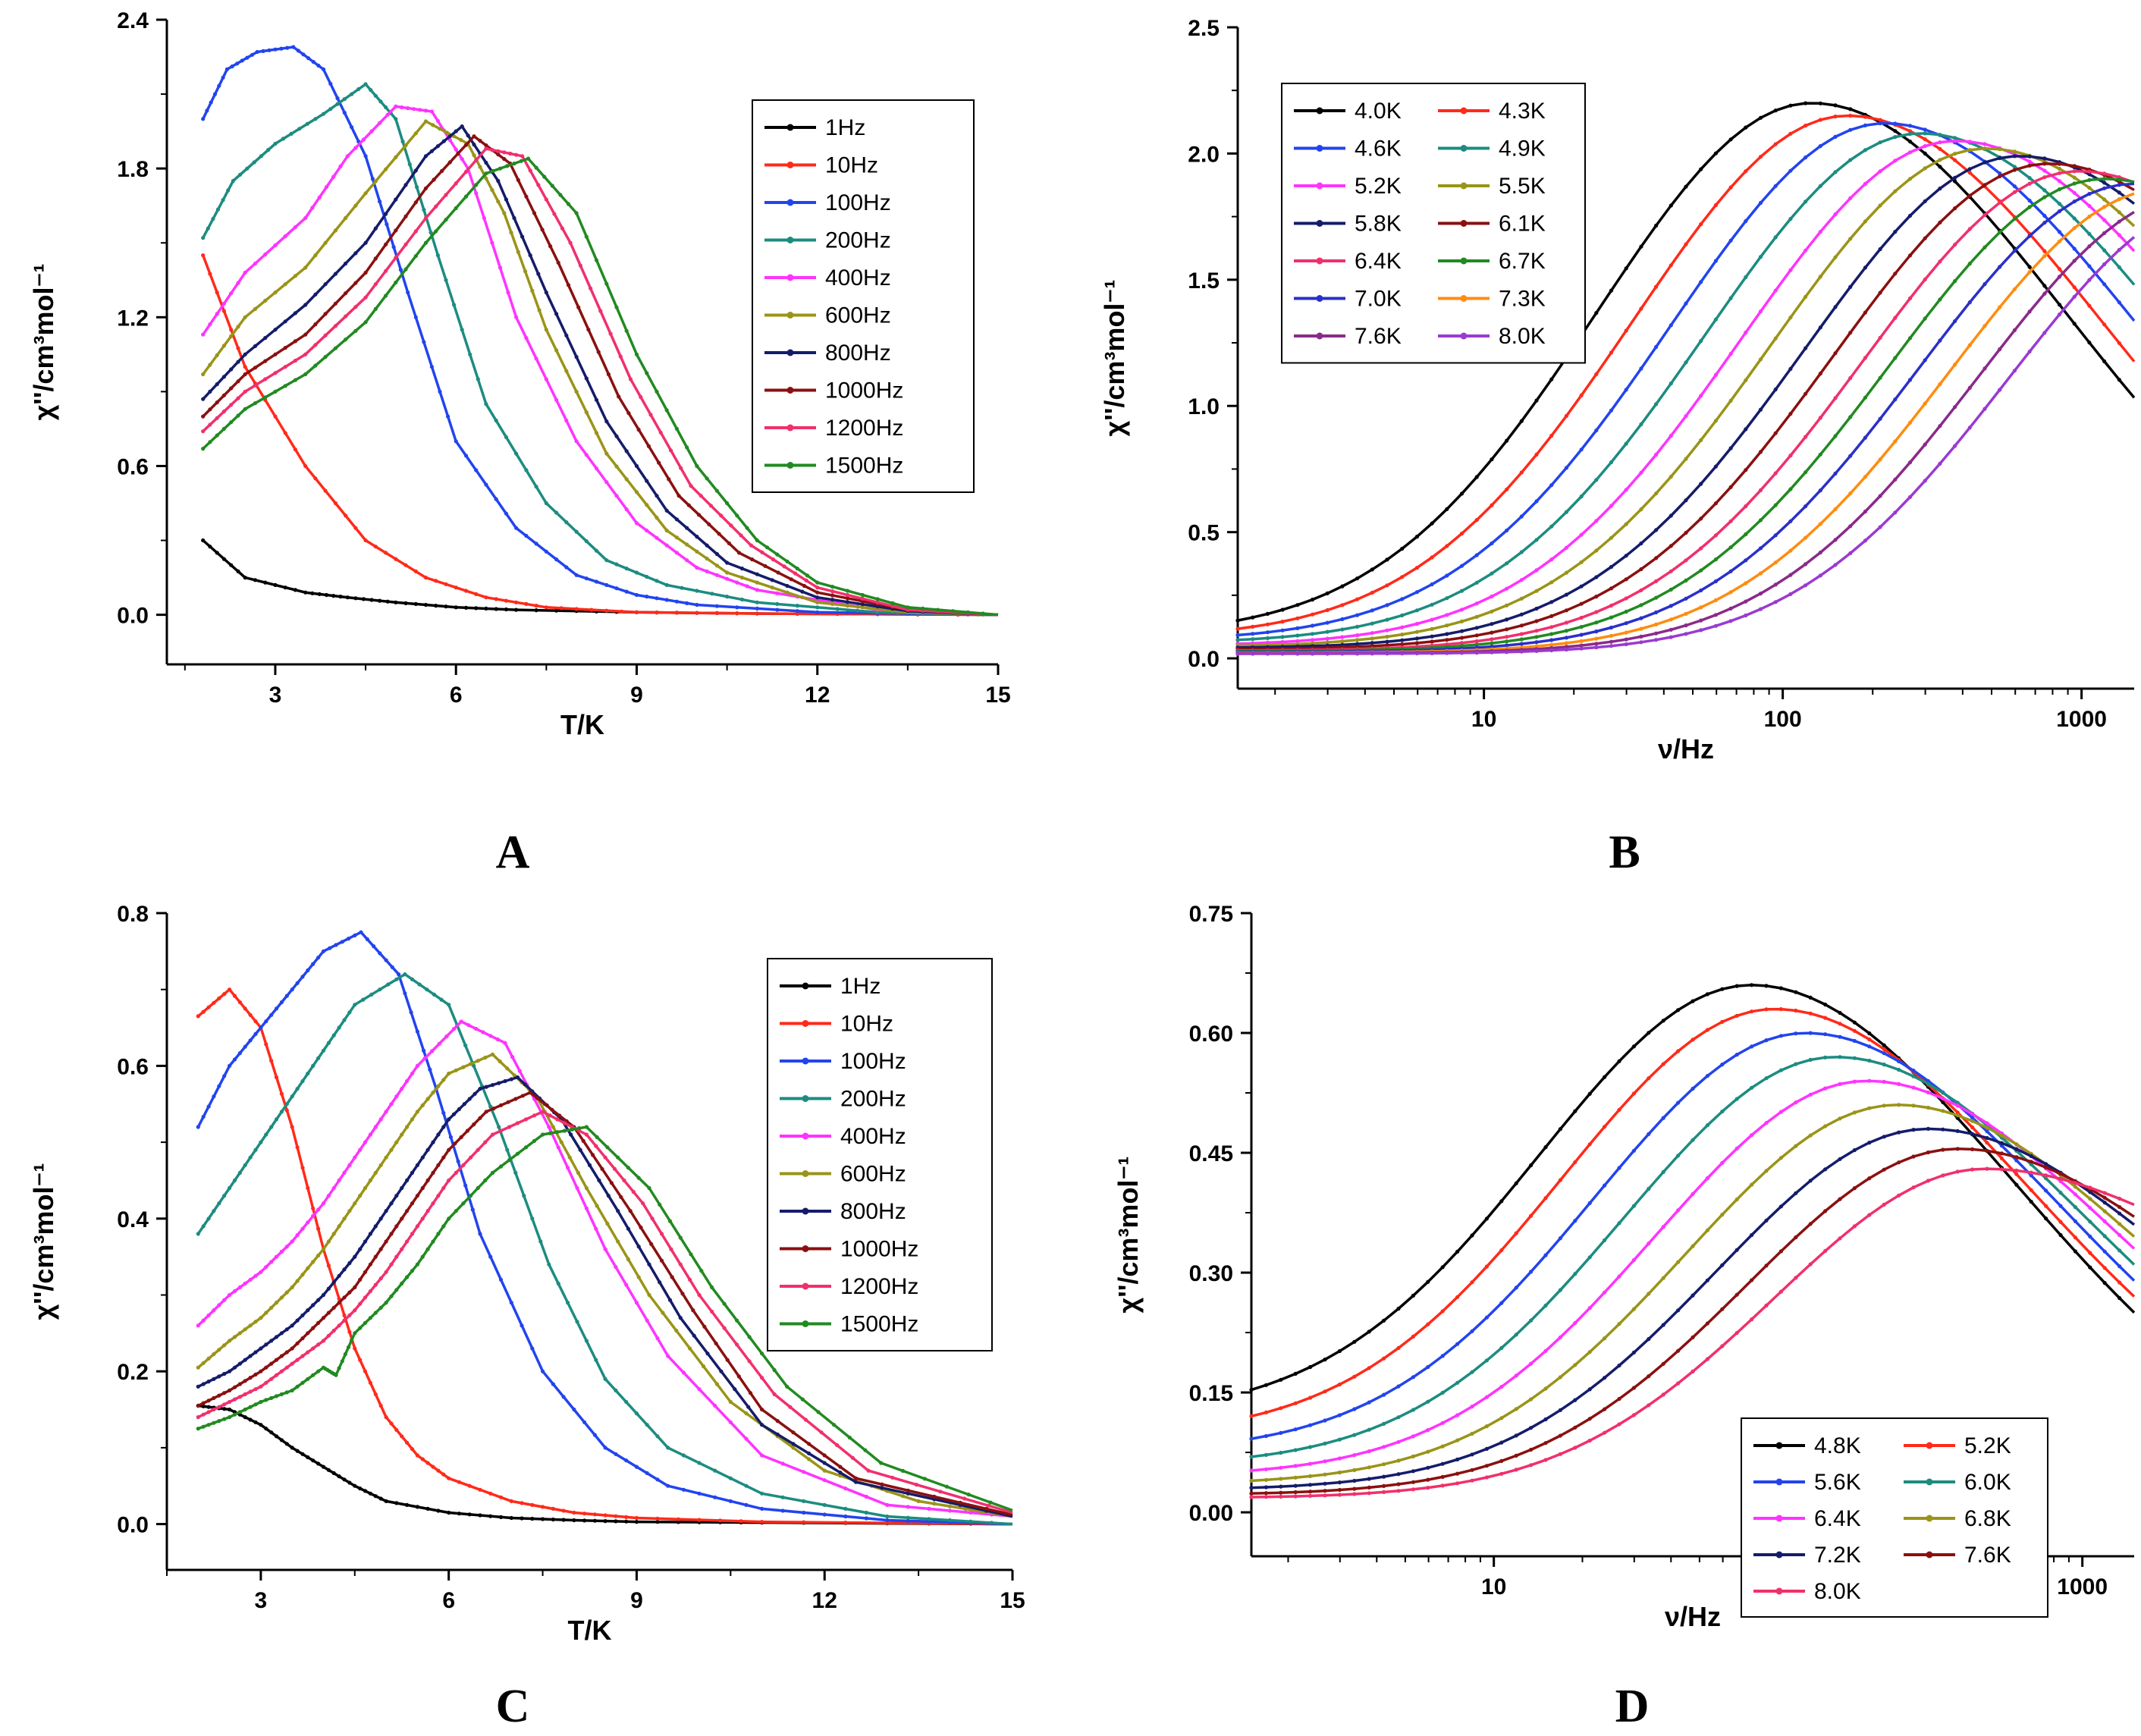 The height and width of the screenshot is (1736, 2141). What do you see at coordinates (1378, 224) in the screenshot?
I see `legend-entry: 5.8K` at bounding box center [1378, 224].